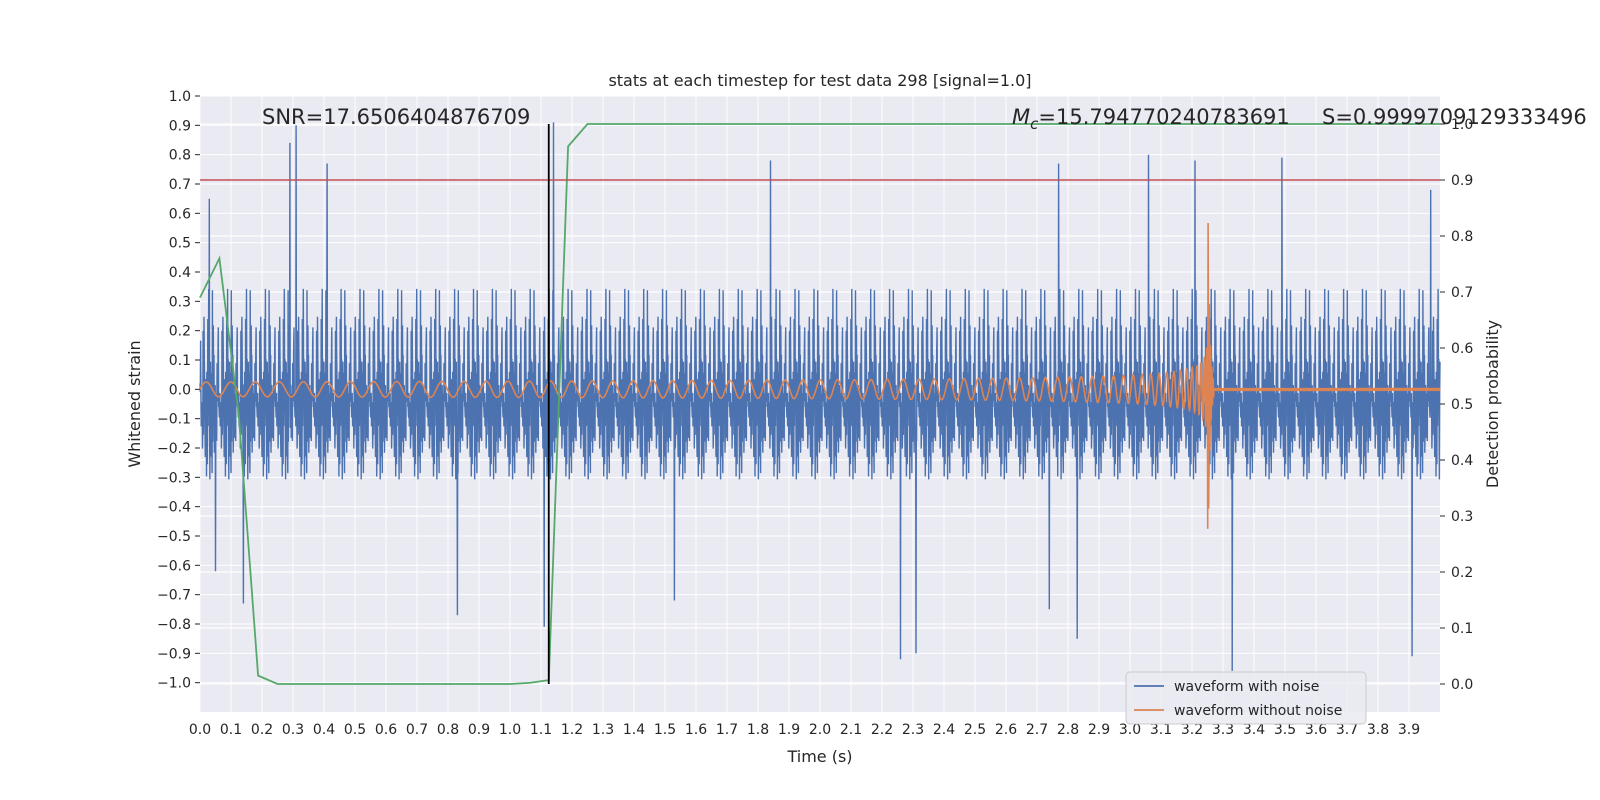 This screenshot has height=800, width=1600. Describe the element at coordinates (355, 730) in the screenshot. I see `x-tick-label: 0.5` at that location.